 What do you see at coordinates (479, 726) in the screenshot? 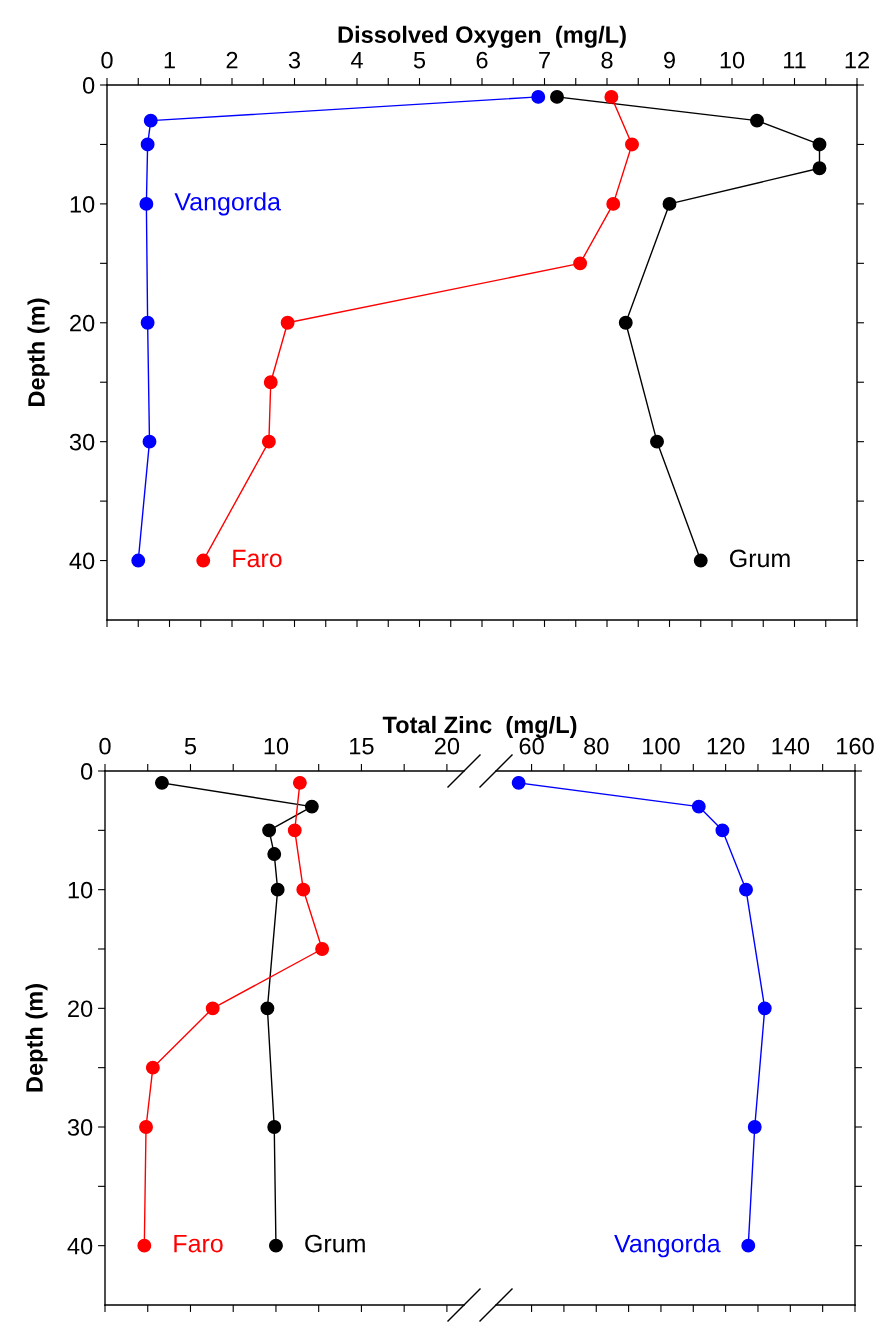
I see `x-axis-title: Total Zinc (mg/L)` at bounding box center [479, 726].